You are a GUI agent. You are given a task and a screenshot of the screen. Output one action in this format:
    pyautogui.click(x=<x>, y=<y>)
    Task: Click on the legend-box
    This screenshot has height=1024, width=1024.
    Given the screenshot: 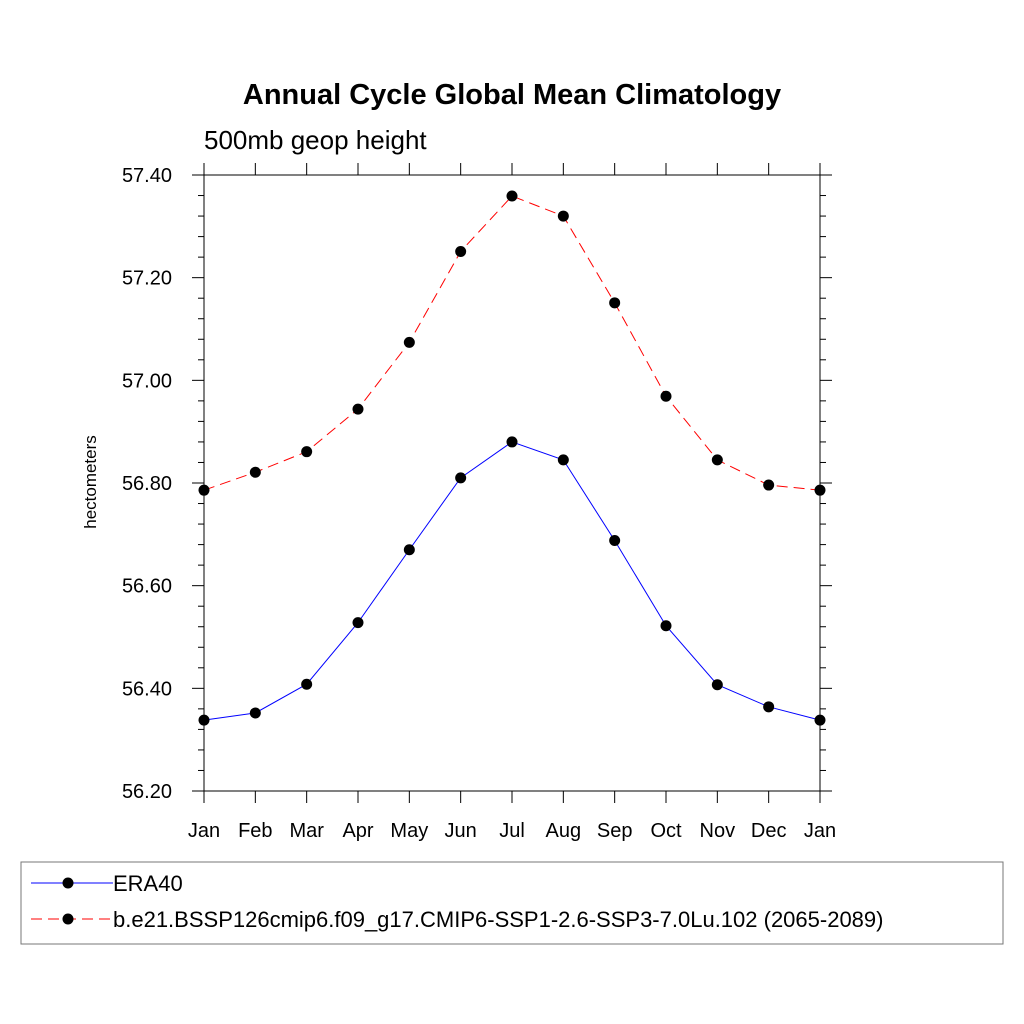 What is the action you would take?
    pyautogui.click(x=512, y=903)
    